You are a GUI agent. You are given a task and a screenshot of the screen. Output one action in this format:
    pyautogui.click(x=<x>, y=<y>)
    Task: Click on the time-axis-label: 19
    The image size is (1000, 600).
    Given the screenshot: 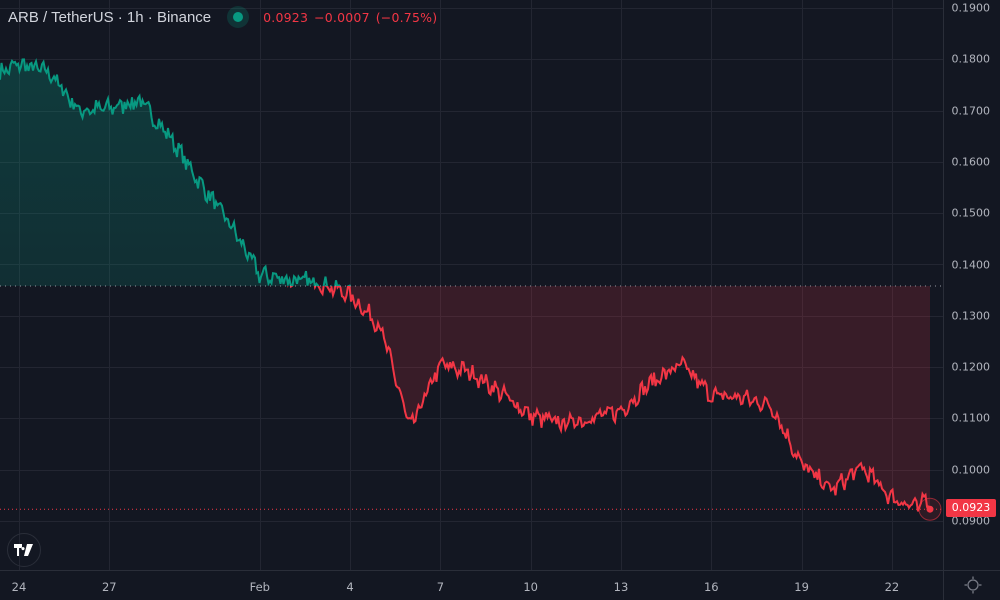 What is the action you would take?
    pyautogui.click(x=801, y=587)
    